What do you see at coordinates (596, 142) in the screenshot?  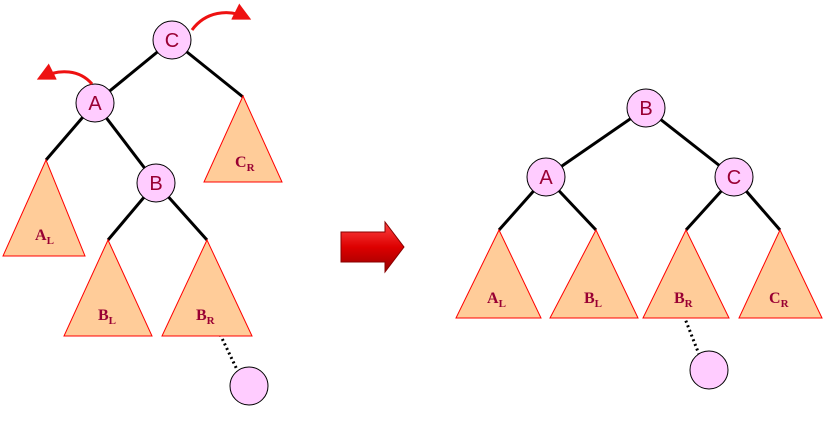 I see `edge-b-a` at bounding box center [596, 142].